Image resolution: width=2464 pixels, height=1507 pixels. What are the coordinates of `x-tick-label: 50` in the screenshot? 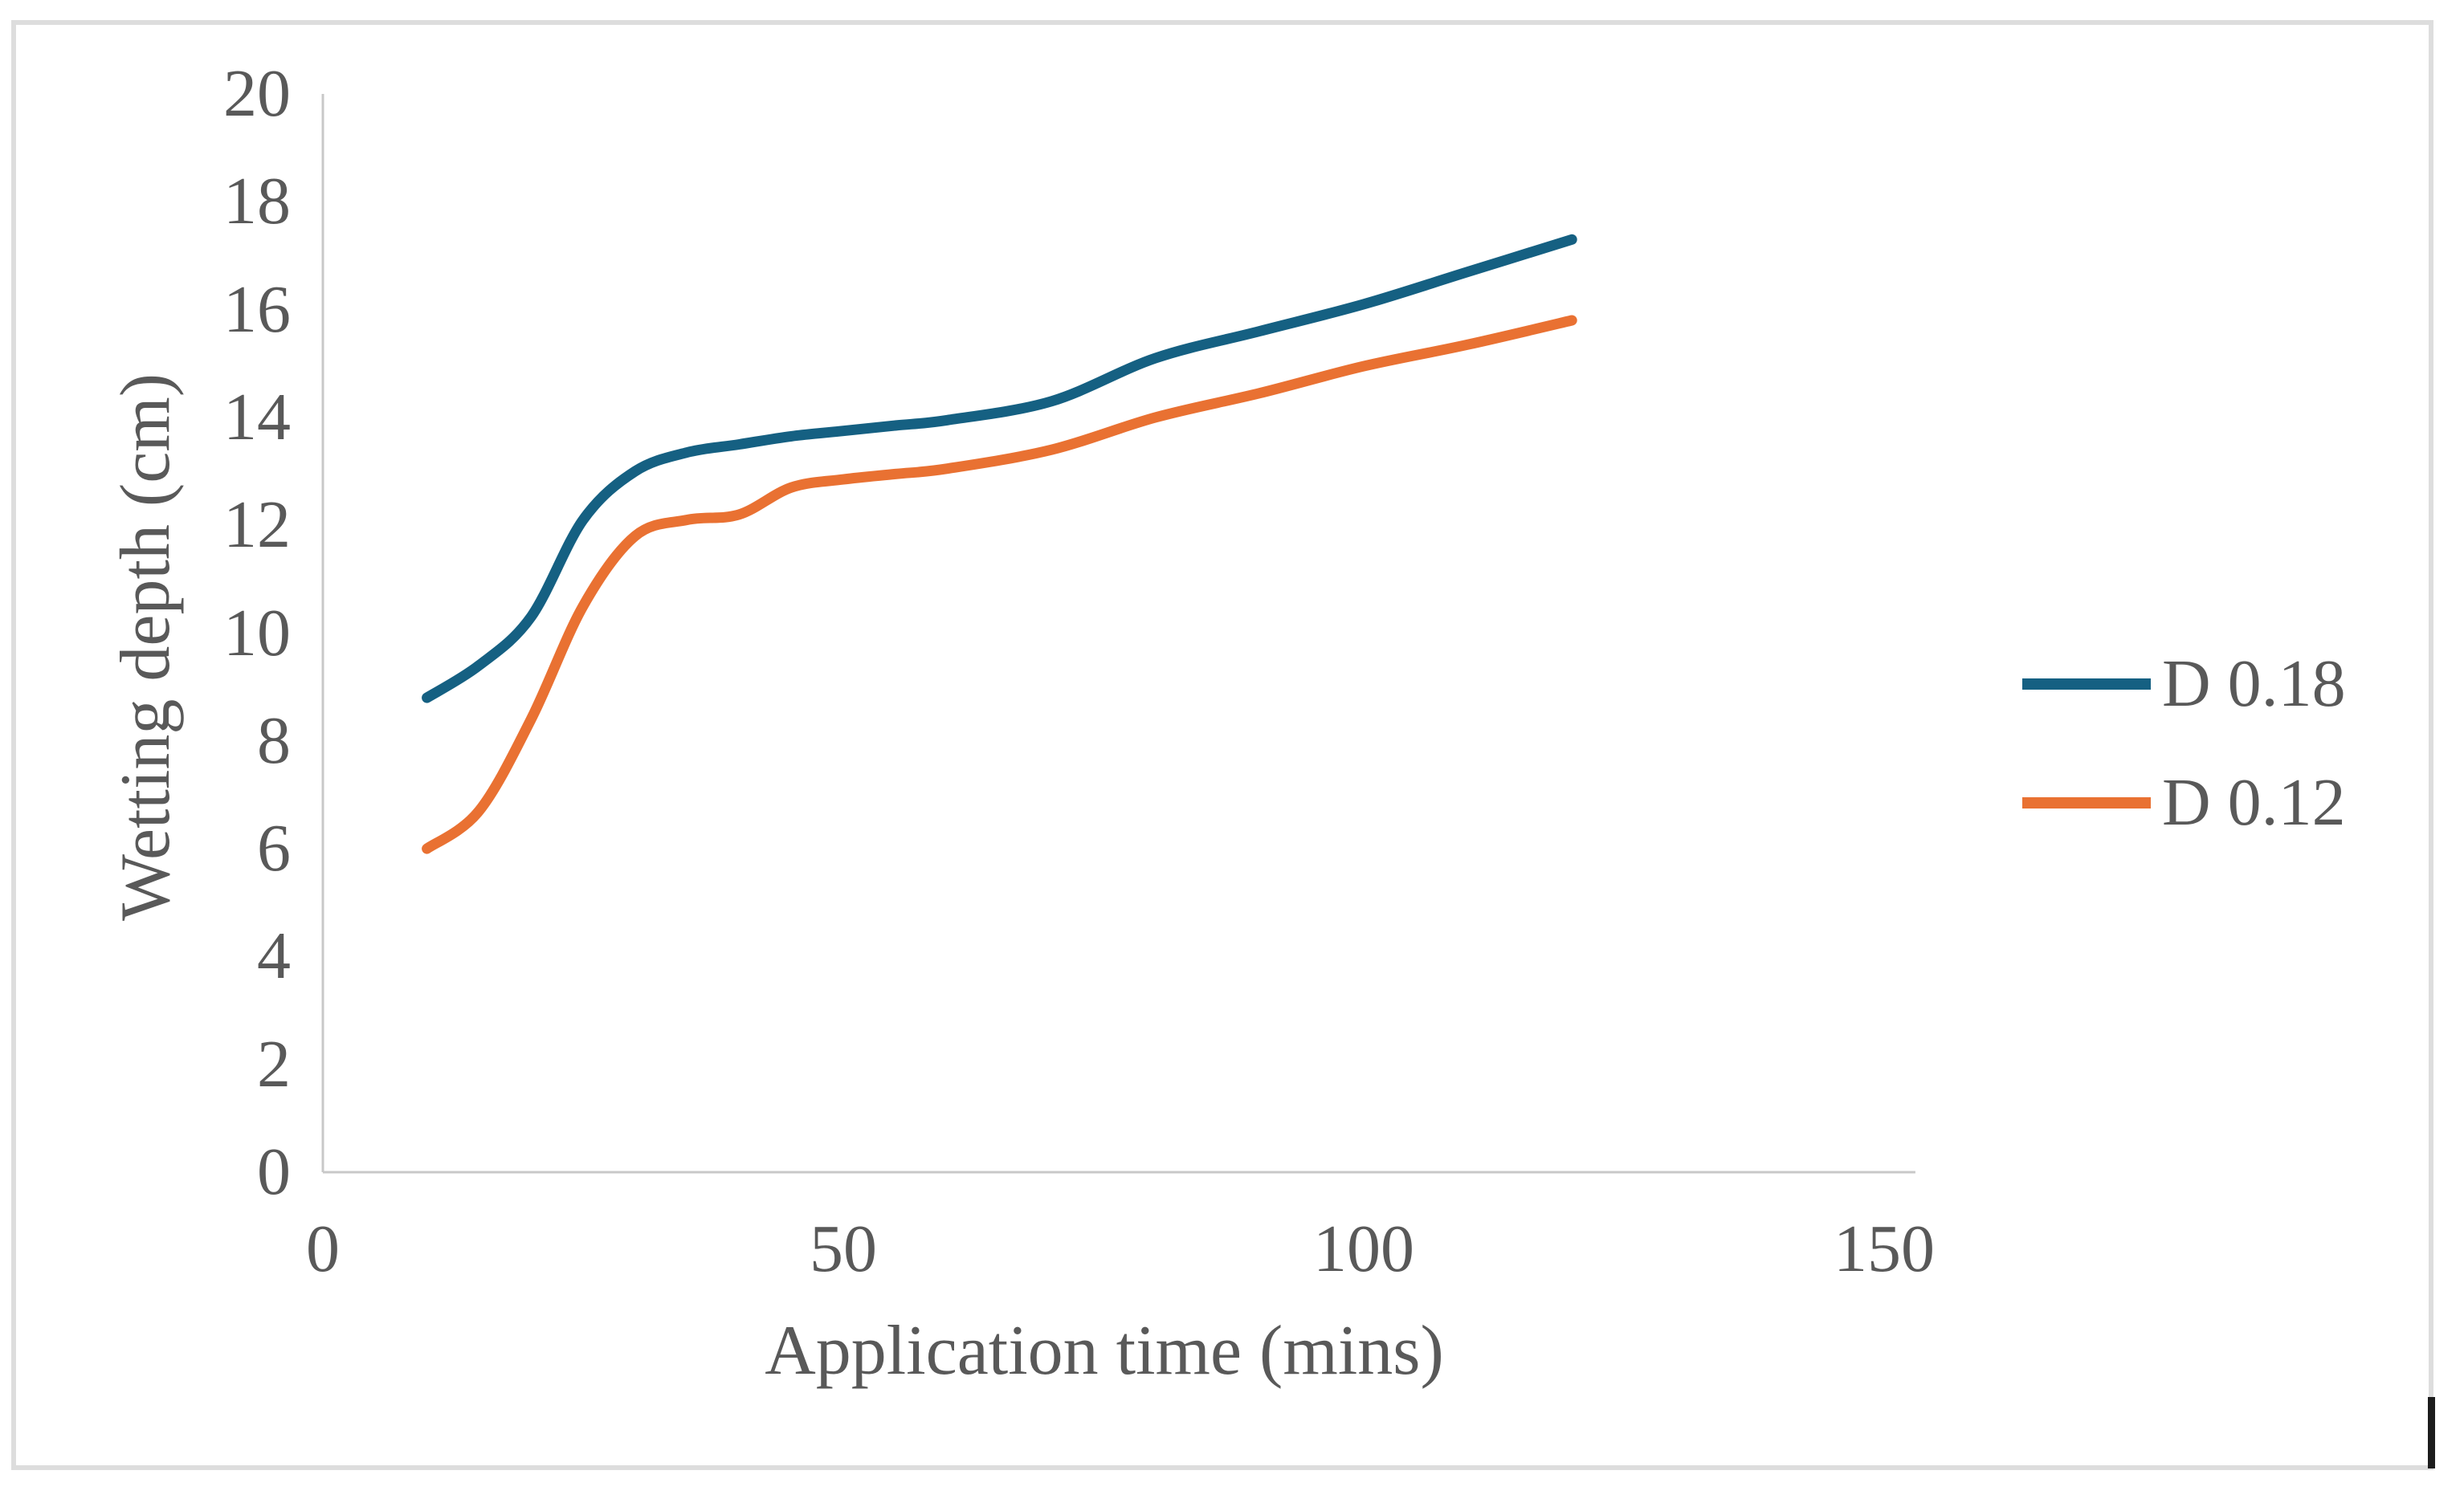 It's located at (843, 1249).